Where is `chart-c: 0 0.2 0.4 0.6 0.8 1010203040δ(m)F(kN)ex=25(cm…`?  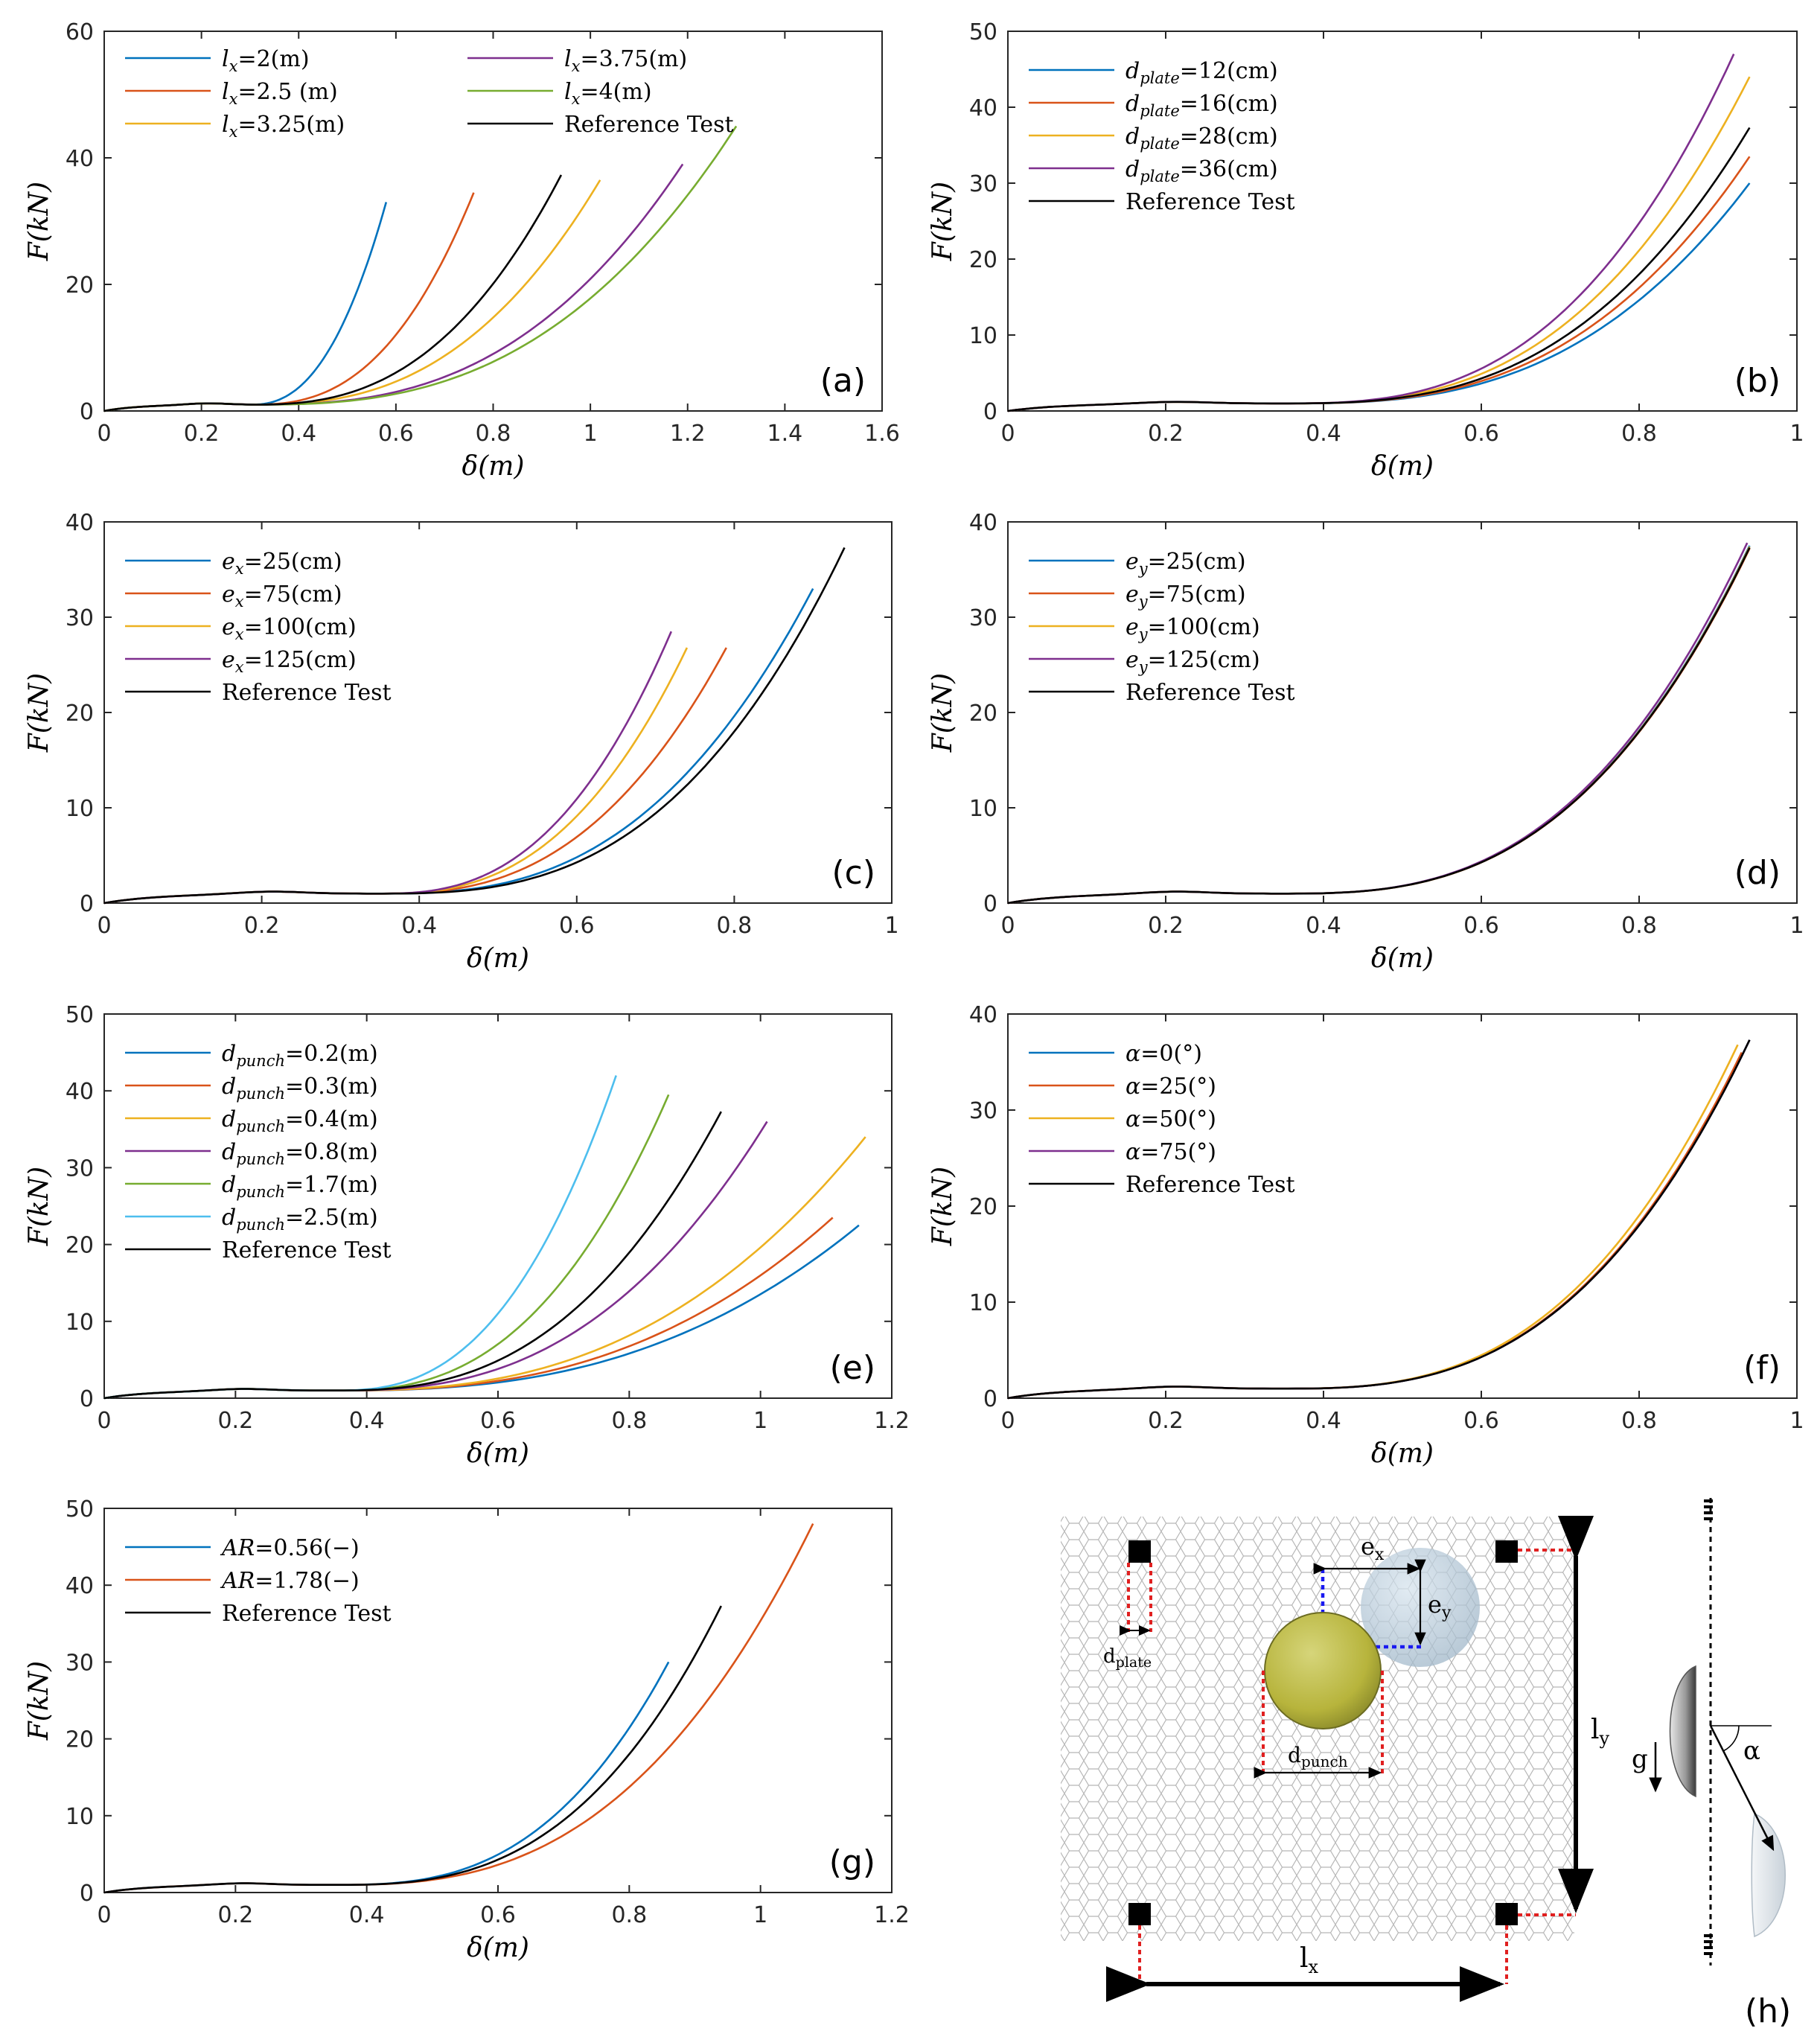 chart-c: 0 0.2 0.4 0.6 0.8 1010203040δ(m)F(kN)ex=25(cm… is located at coordinates (461, 742).